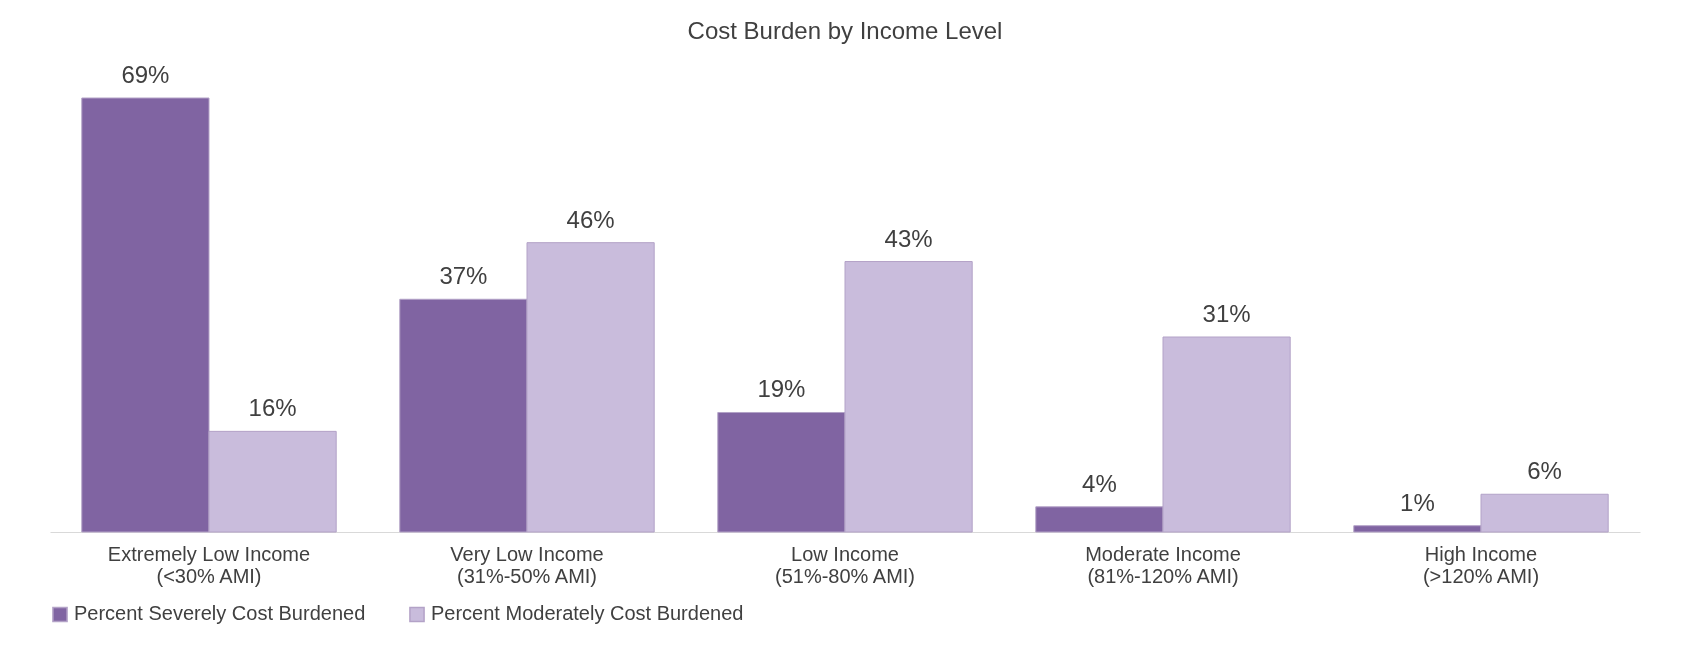 The height and width of the screenshot is (659, 1701). What do you see at coordinates (1099, 483) in the screenshot?
I see `data-label: 4%` at bounding box center [1099, 483].